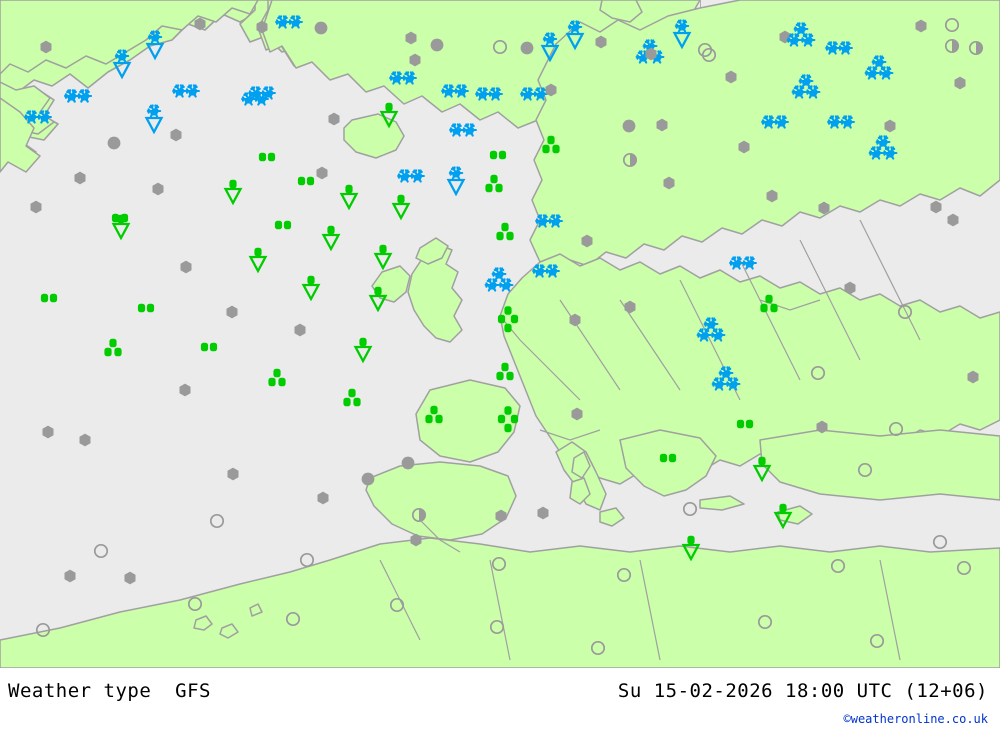 The height and width of the screenshot is (733, 1000). Describe the element at coordinates (109, 691) in the screenshot. I see `footer-title: Weather type GFS` at that location.